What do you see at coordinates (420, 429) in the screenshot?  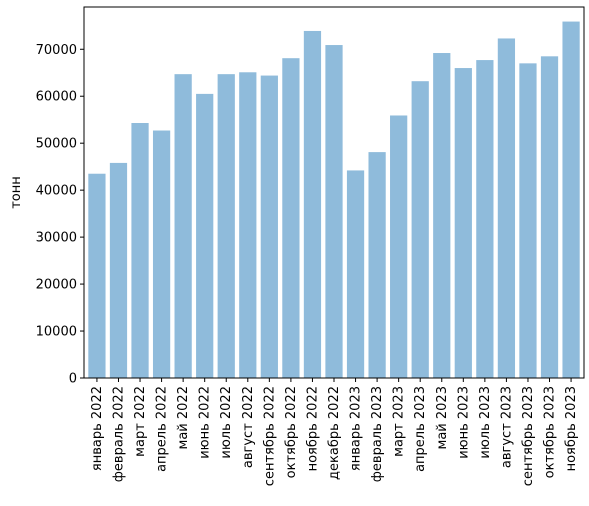 I see `x-tick-label: апрель 2023` at bounding box center [420, 429].